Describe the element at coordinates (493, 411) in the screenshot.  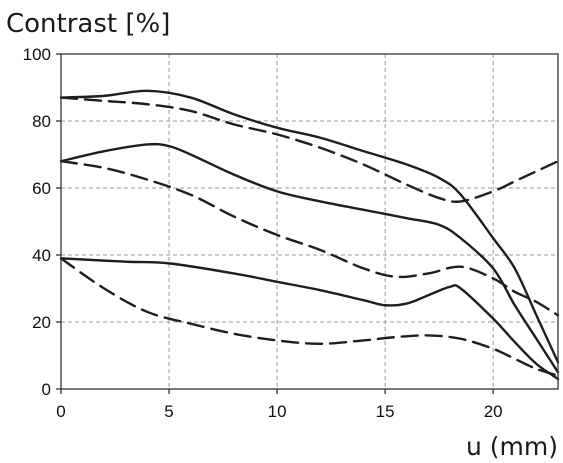
I see `x-tick-label: 20` at that location.